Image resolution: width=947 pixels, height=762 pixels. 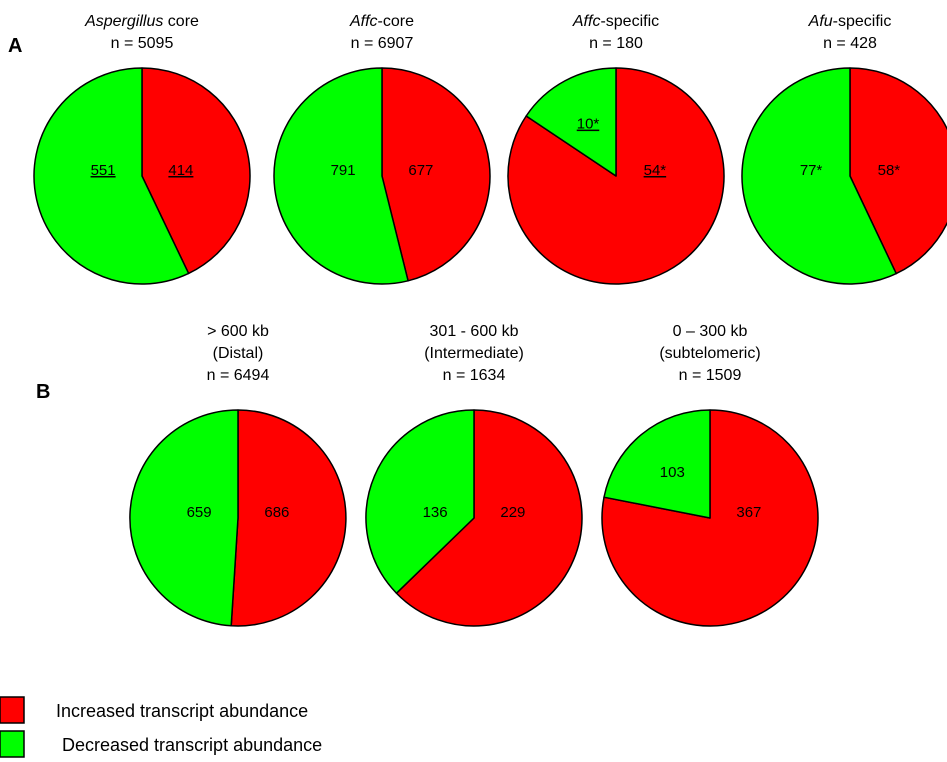 What do you see at coordinates (811, 170) in the screenshot?
I see `slice-label-decreased: 77*` at bounding box center [811, 170].